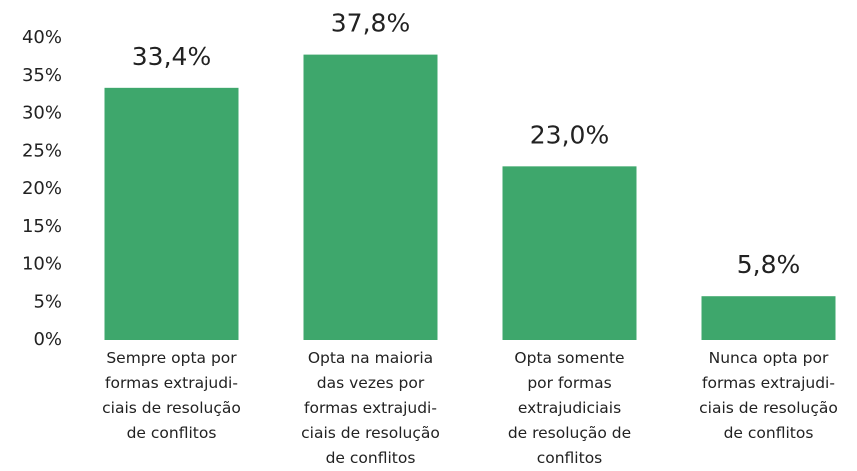 The height and width of the screenshot is (471, 857). Describe the element at coordinates (42, 188) in the screenshot. I see `y-tick-label: 20%` at that location.